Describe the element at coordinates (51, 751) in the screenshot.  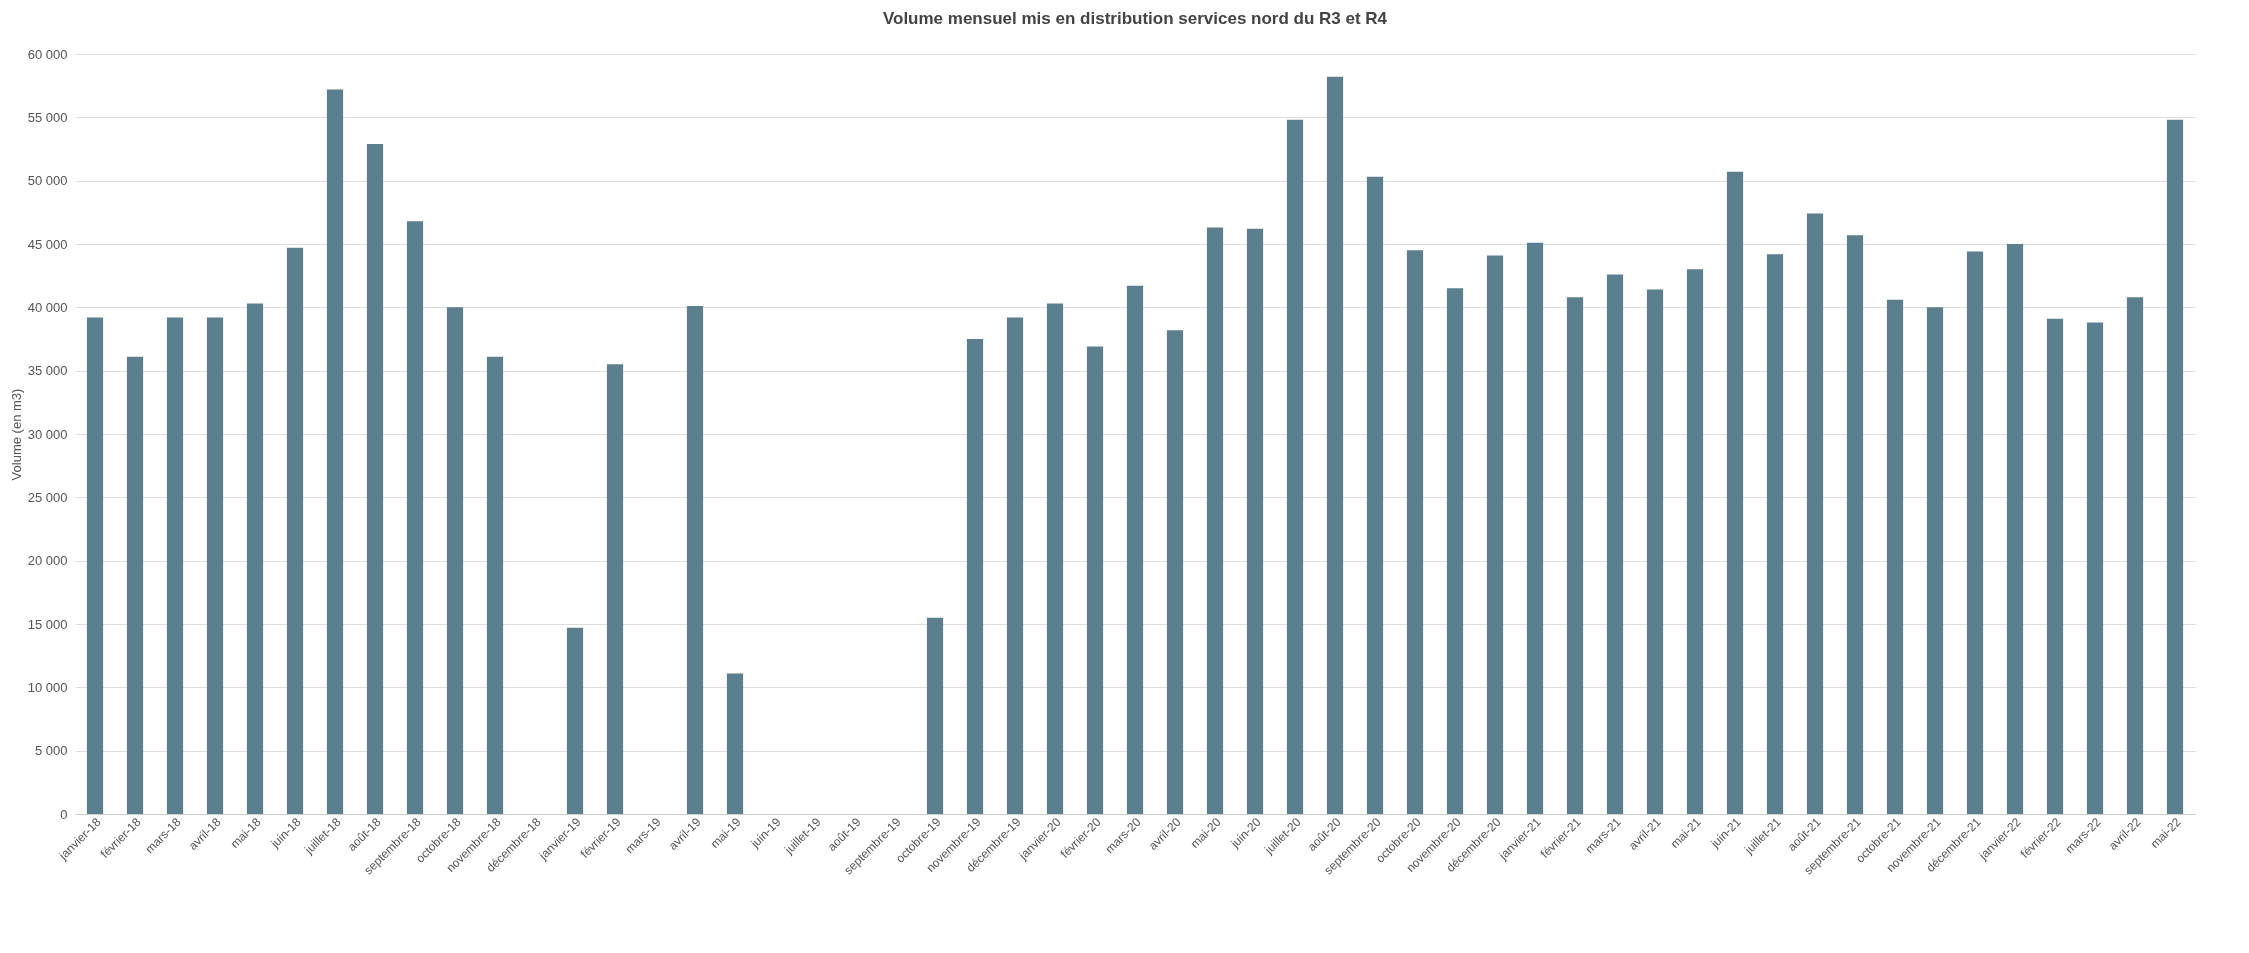
I see `y-tick-label: 5 000` at that location.